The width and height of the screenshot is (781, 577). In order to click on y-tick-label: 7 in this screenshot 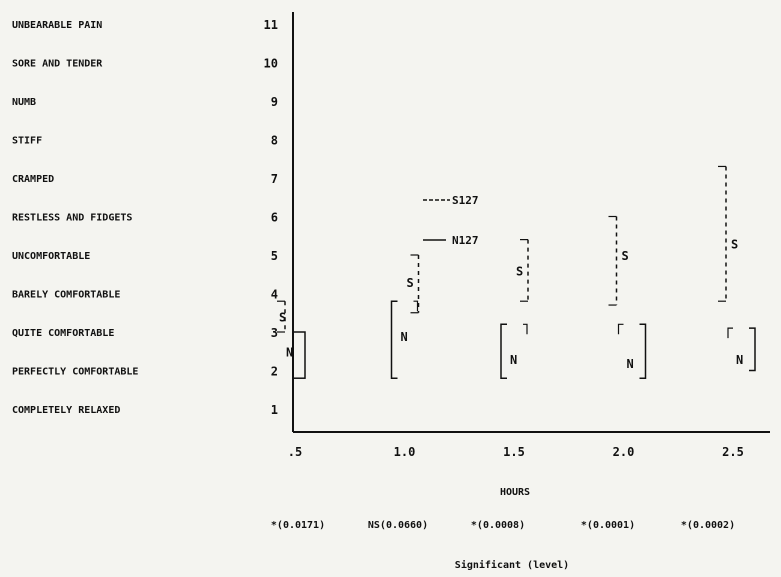, I will do `click(274, 179)`.